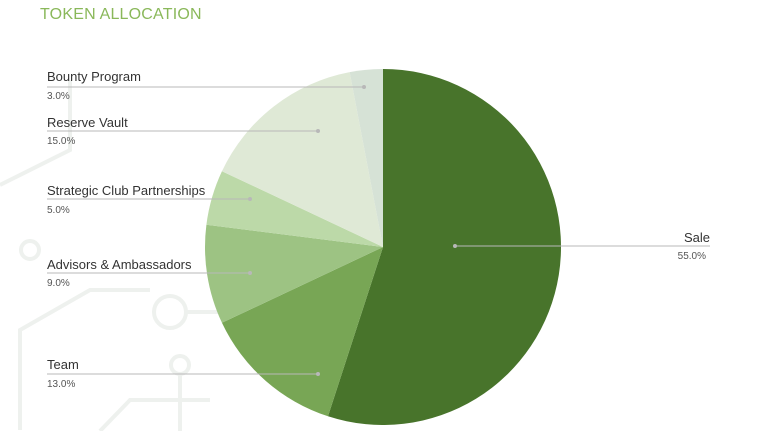 Image resolution: width=759 pixels, height=431 pixels. Describe the element at coordinates (697, 237) in the screenshot. I see `slice-label: Sale` at that location.